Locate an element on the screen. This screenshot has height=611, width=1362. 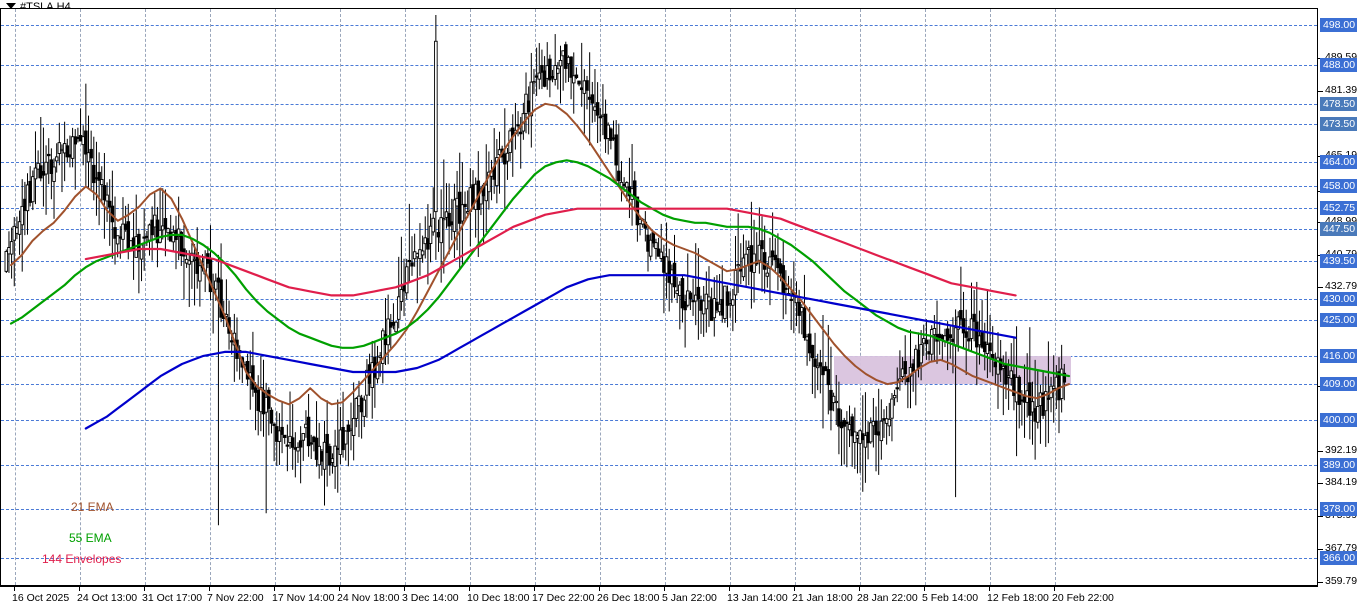
price-level-label: 430.00 is located at coordinates (1339, 299).